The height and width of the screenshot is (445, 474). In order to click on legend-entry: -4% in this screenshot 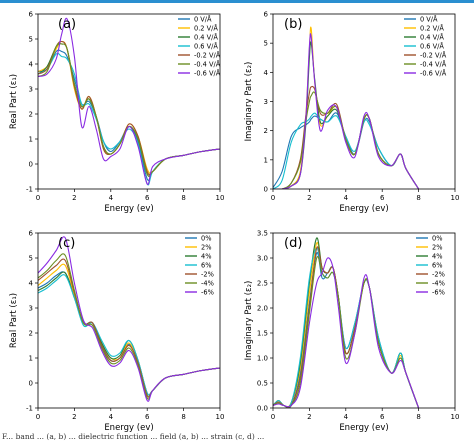, I will do `click(438, 283)`.